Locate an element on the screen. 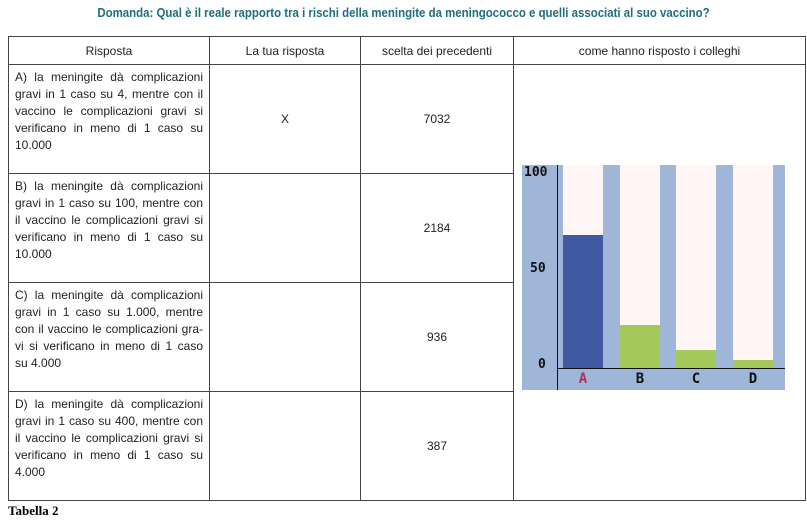  bar-D is located at coordinates (753, 364).